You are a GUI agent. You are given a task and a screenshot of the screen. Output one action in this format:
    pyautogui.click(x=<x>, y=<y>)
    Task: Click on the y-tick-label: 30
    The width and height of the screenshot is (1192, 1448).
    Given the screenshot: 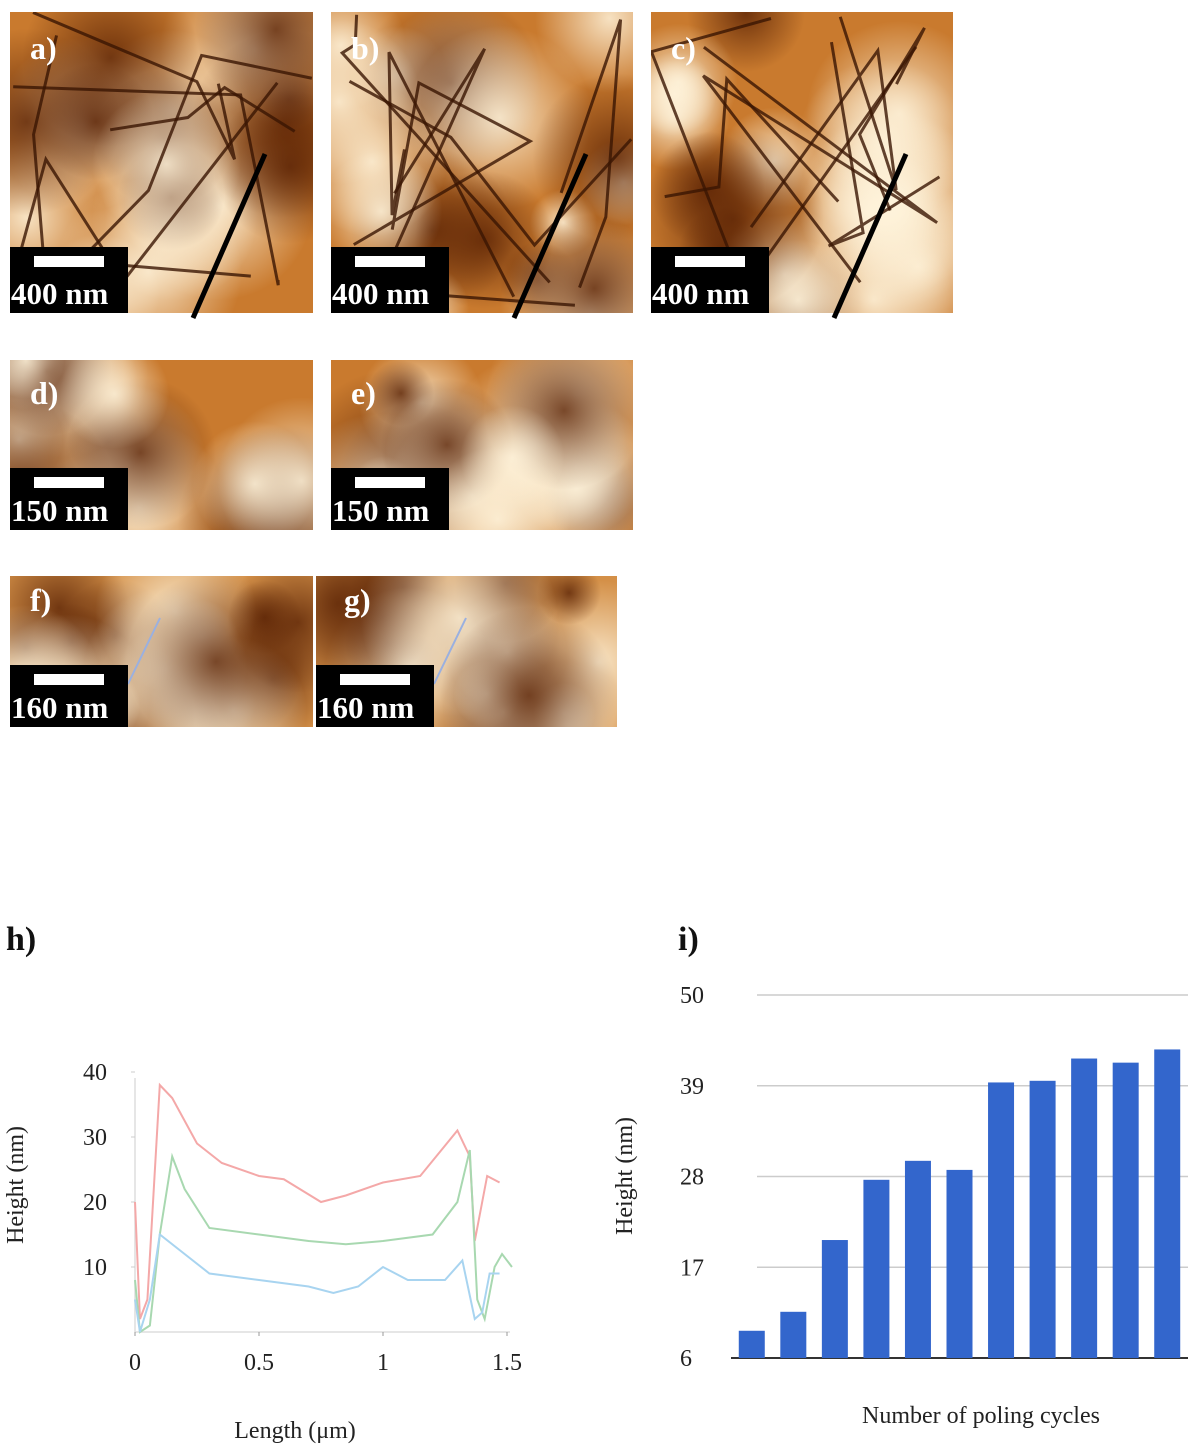 What is the action you would take?
    pyautogui.click(x=95, y=1138)
    